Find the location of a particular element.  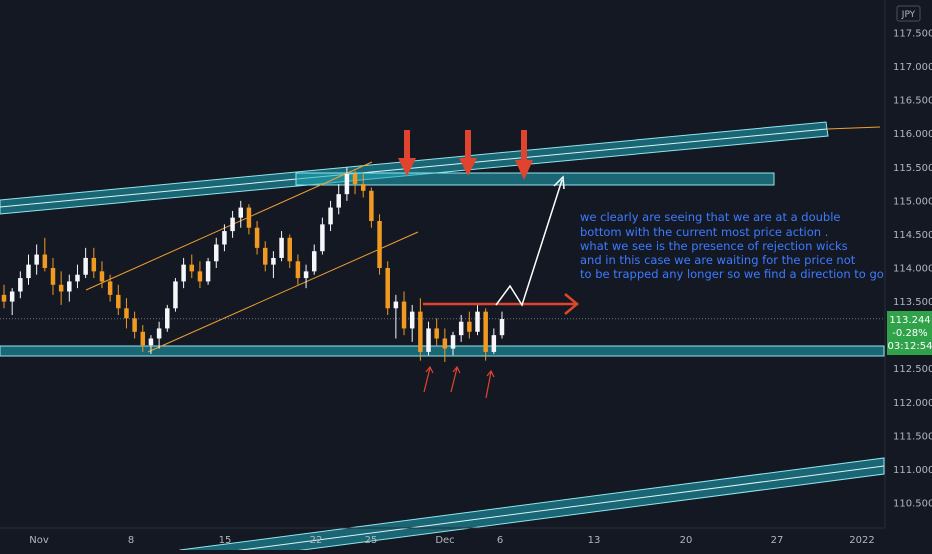

rising-channel-top is located at coordinates (229, 226).